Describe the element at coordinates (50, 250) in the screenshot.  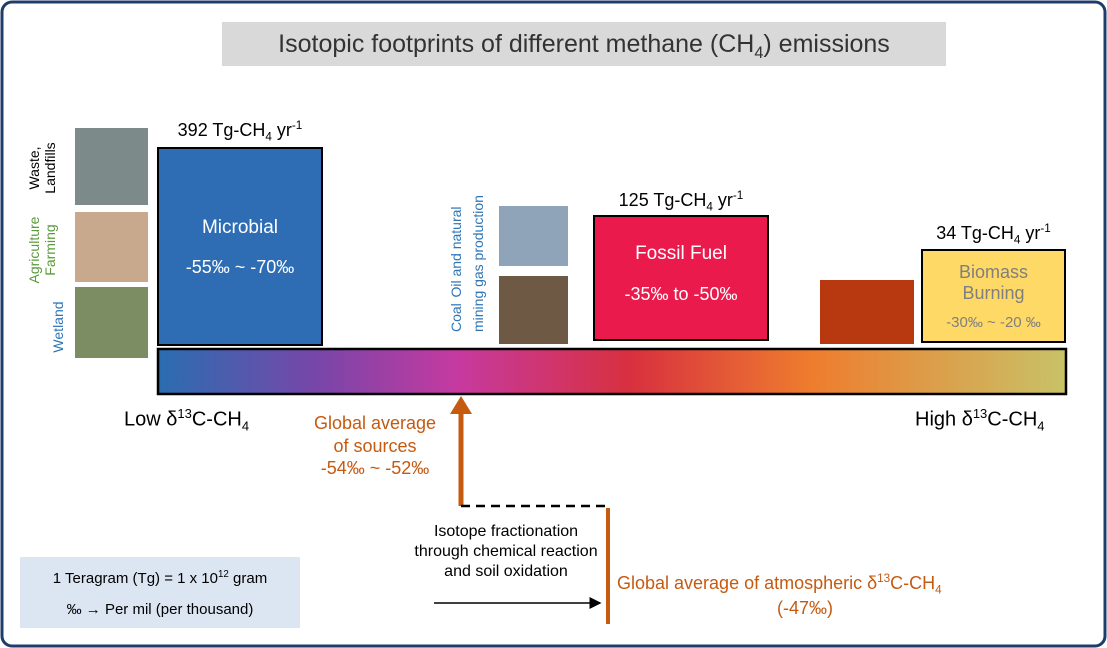
I see `label-line: Farming` at that location.